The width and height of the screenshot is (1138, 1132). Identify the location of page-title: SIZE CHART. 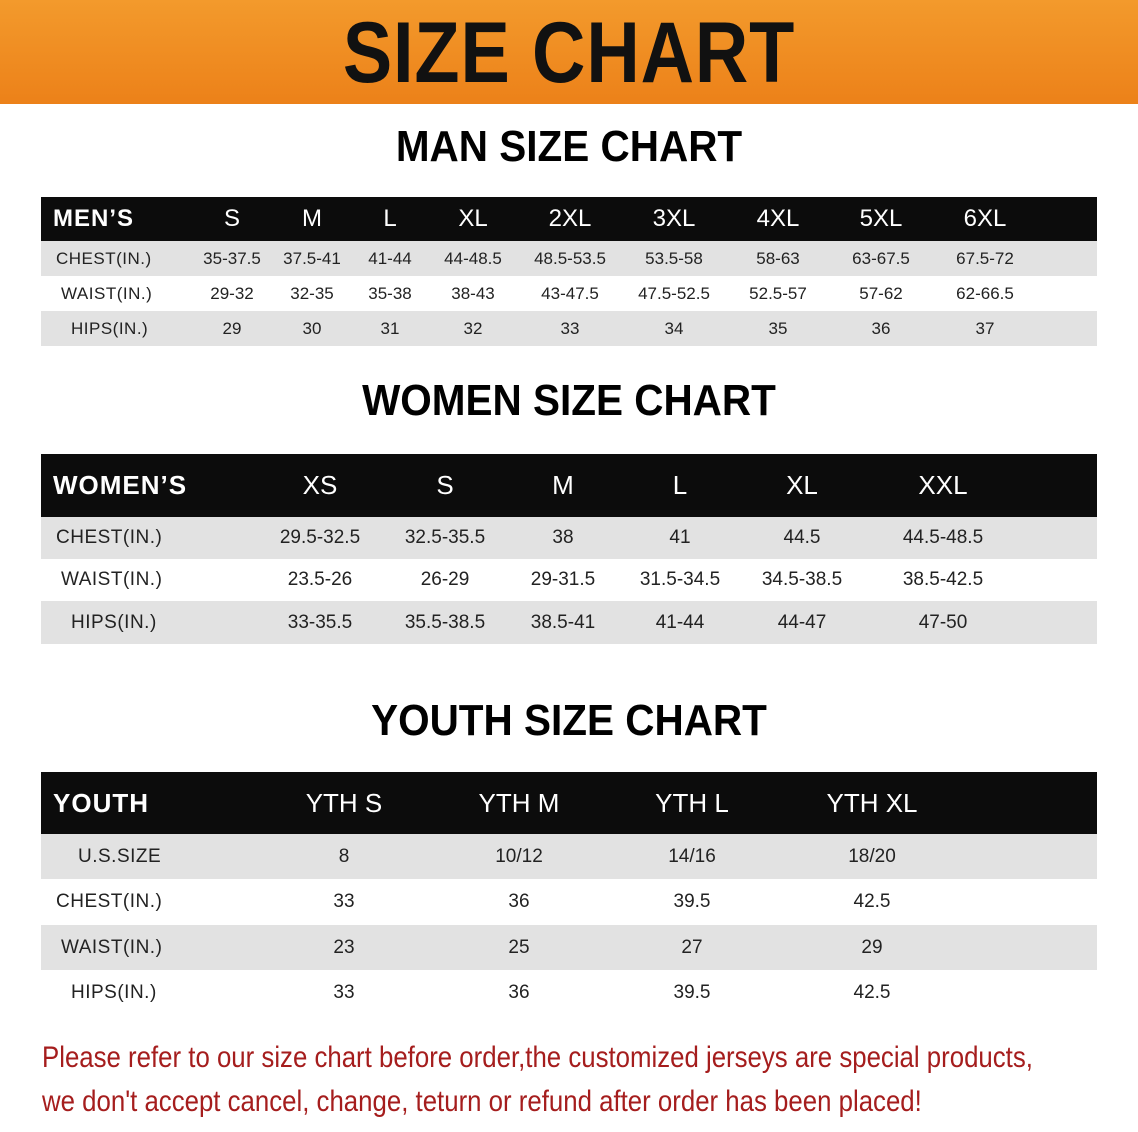
(569, 53).